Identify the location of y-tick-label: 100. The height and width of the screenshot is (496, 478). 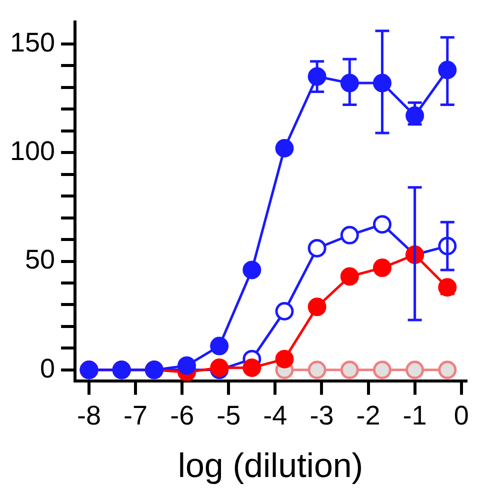
(33, 151).